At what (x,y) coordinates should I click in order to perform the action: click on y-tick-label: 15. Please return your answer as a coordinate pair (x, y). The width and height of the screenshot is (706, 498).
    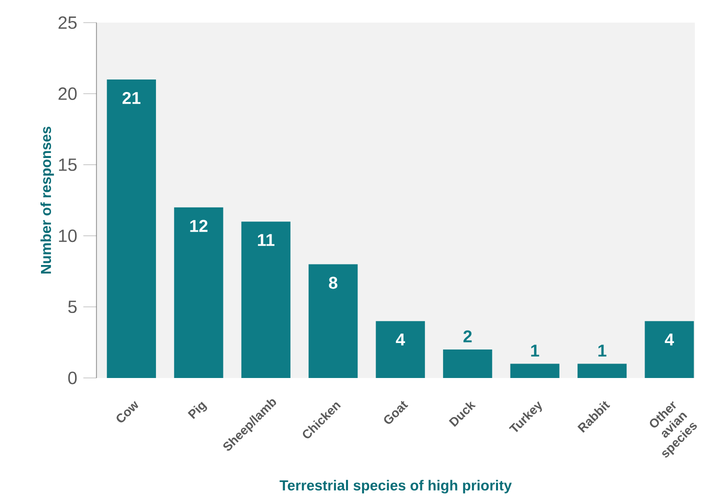
    Looking at the image, I should click on (68, 165).